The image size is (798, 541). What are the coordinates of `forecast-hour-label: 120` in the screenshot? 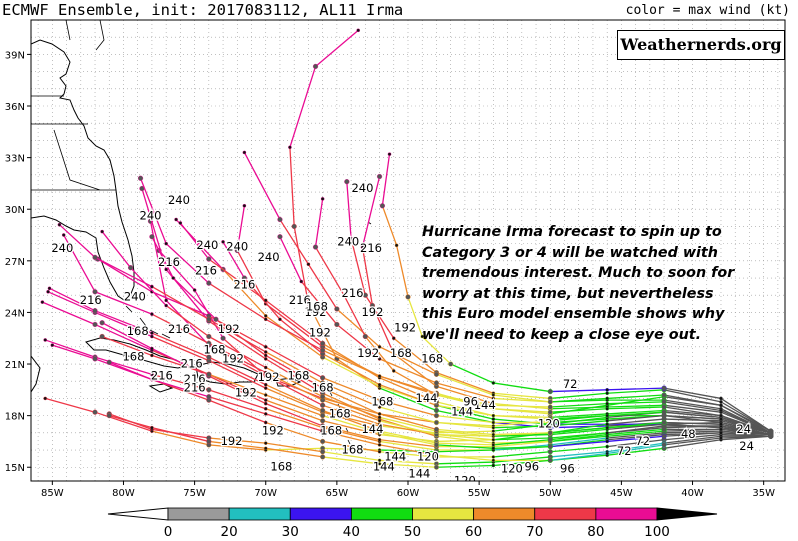 It's located at (549, 424).